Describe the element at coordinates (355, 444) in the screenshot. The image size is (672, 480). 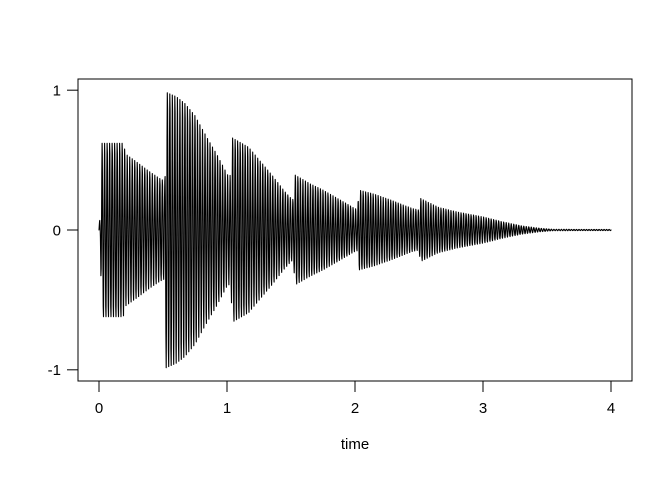
I see `x-axis-title: time` at that location.